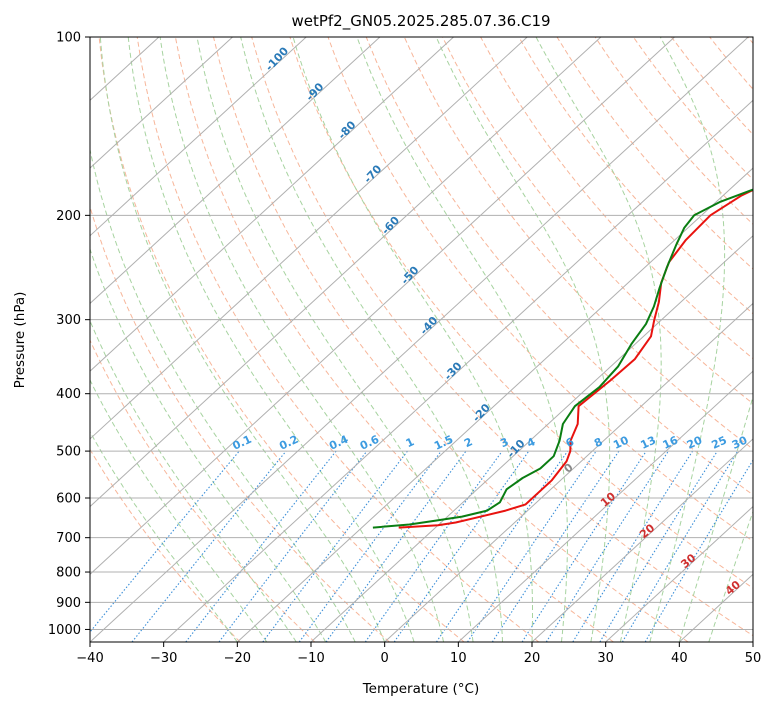 The height and width of the screenshot is (708, 775). I want to click on y-tick-label: 500, so click(68, 452).